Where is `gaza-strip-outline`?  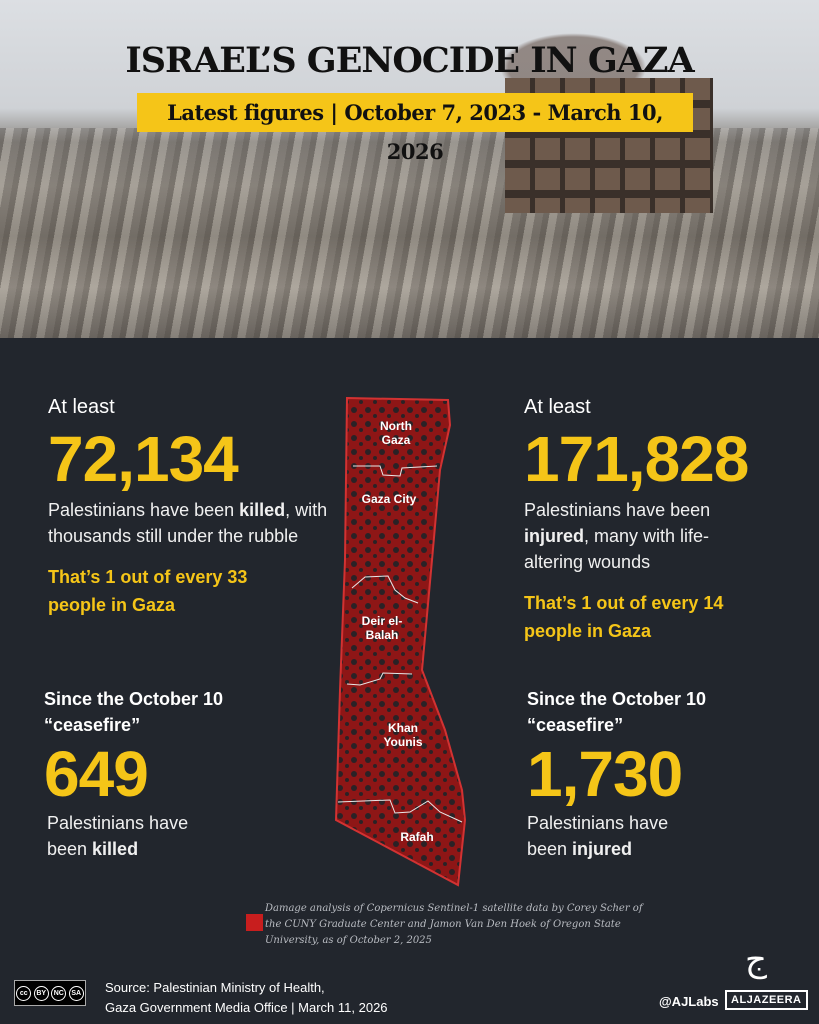 gaza-strip-outline is located at coordinates (400, 641).